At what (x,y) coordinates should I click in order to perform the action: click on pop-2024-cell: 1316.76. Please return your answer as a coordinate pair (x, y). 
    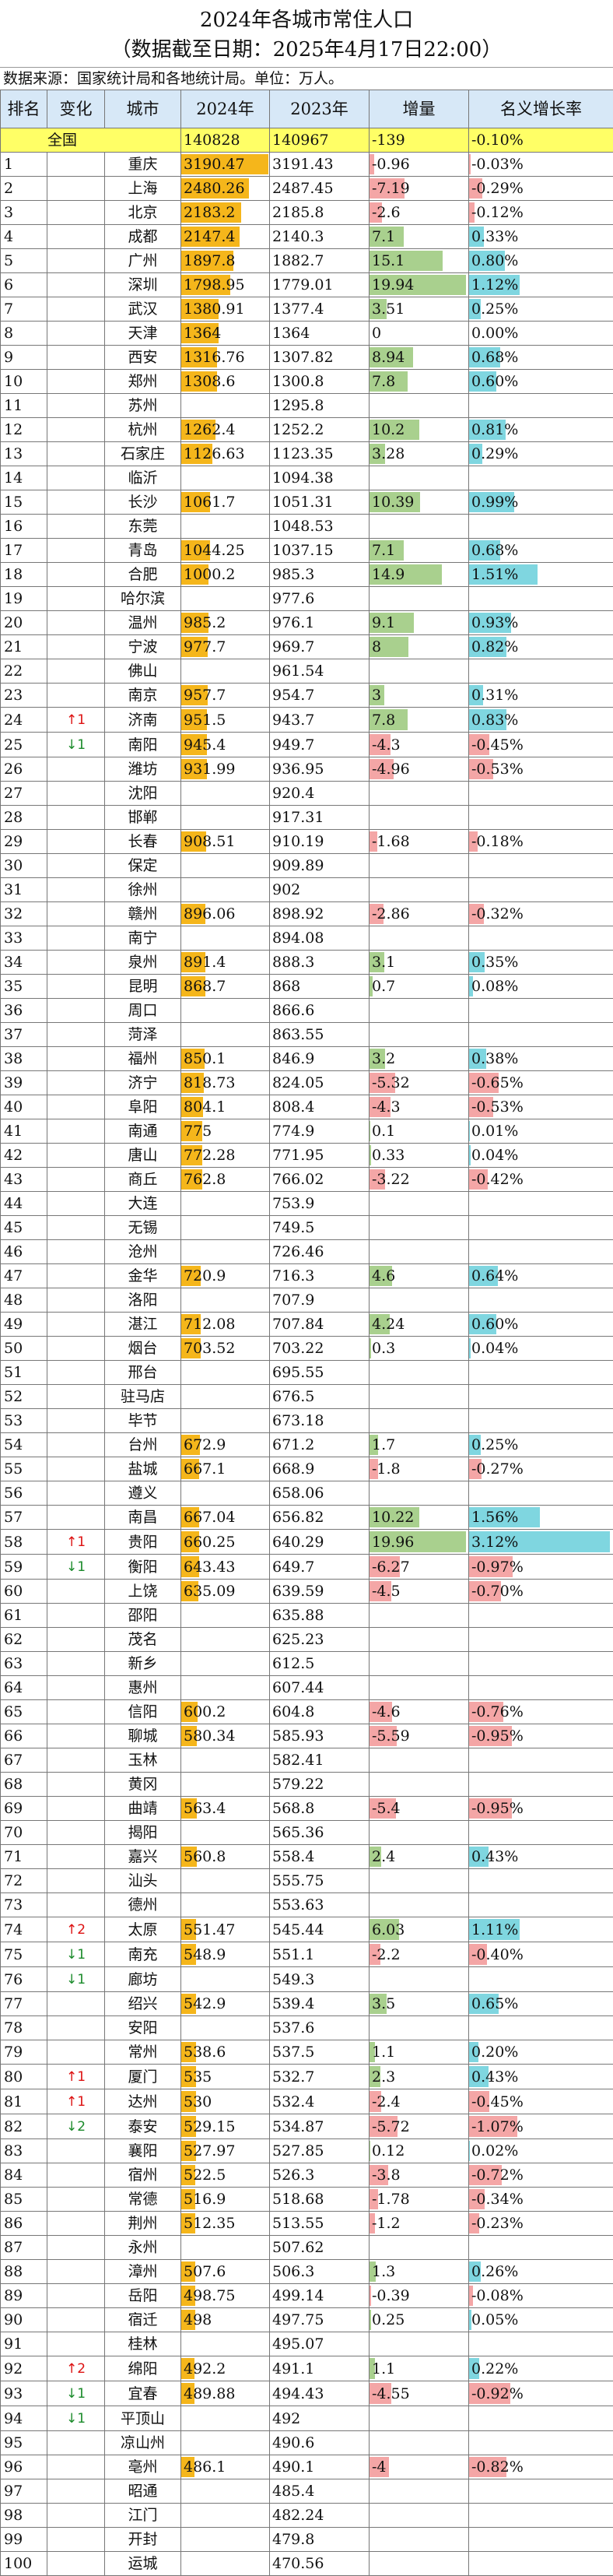
    Looking at the image, I should click on (225, 358).